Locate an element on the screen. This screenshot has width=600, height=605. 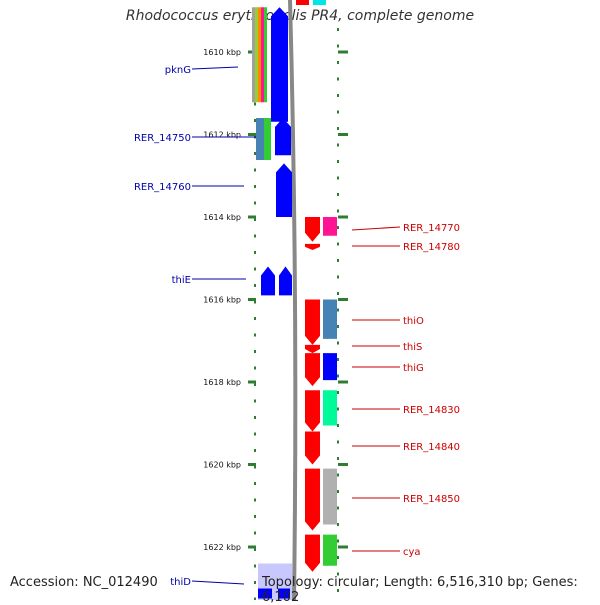
ruler-tick-label: 1614 kbp is located at coordinates (222, 217).